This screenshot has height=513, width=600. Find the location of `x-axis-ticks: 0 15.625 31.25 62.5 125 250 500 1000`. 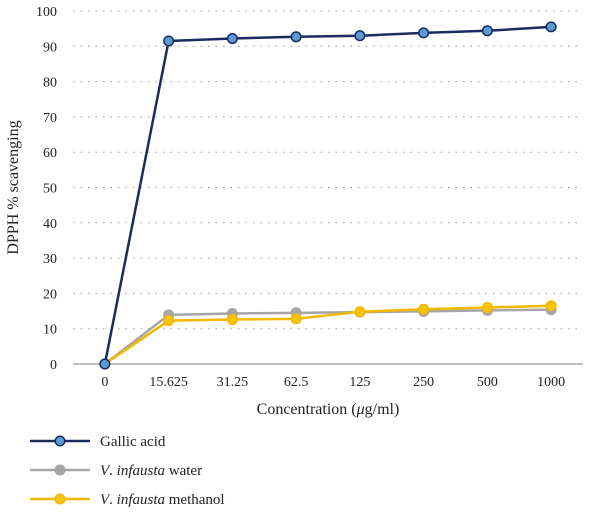

x-axis-ticks: 0 15.625 31.25 62.5 125 250 500 1000 is located at coordinates (333, 382).